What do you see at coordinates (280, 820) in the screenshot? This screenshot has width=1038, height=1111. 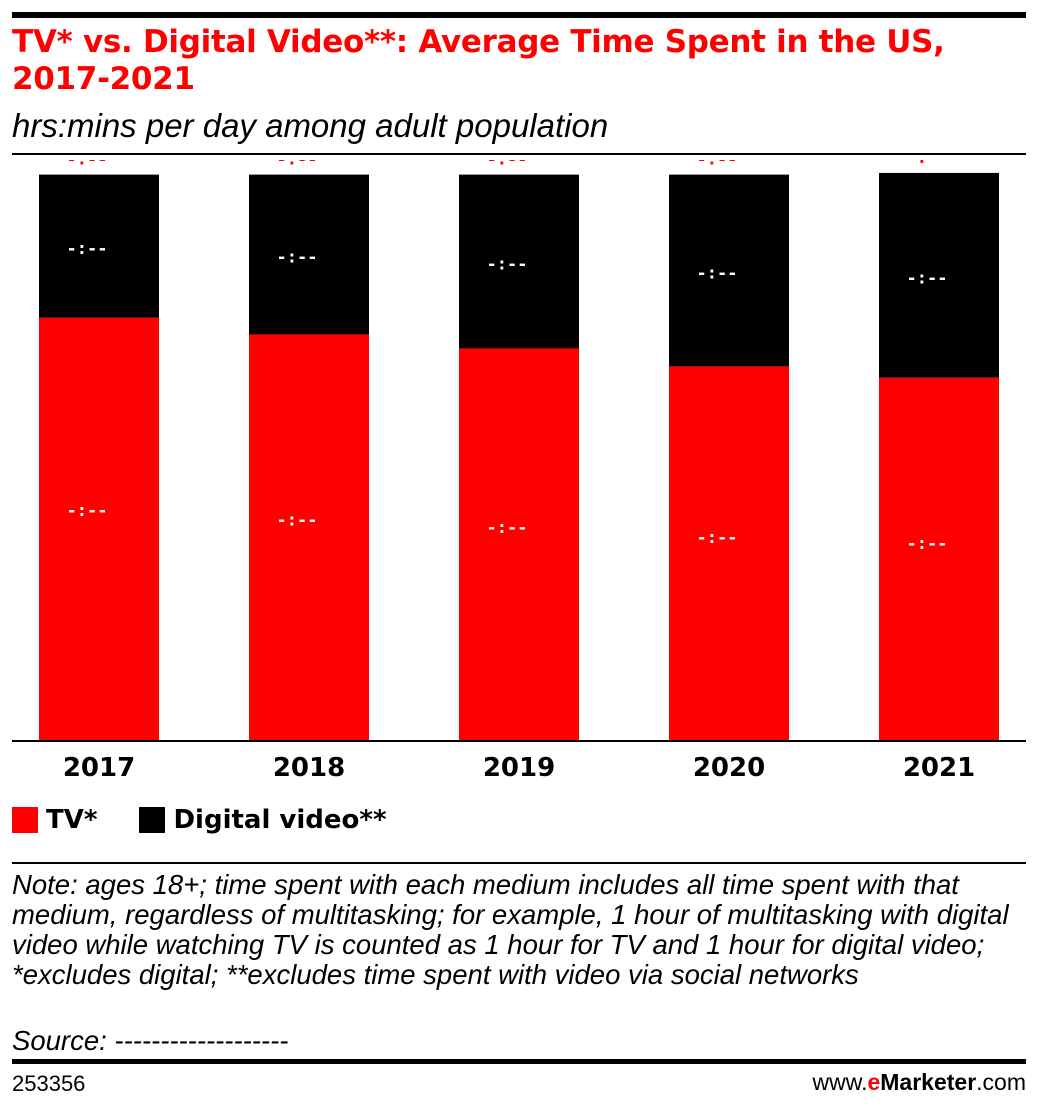 I see `legend-label-digital-video: Digital video**` at bounding box center [280, 820].